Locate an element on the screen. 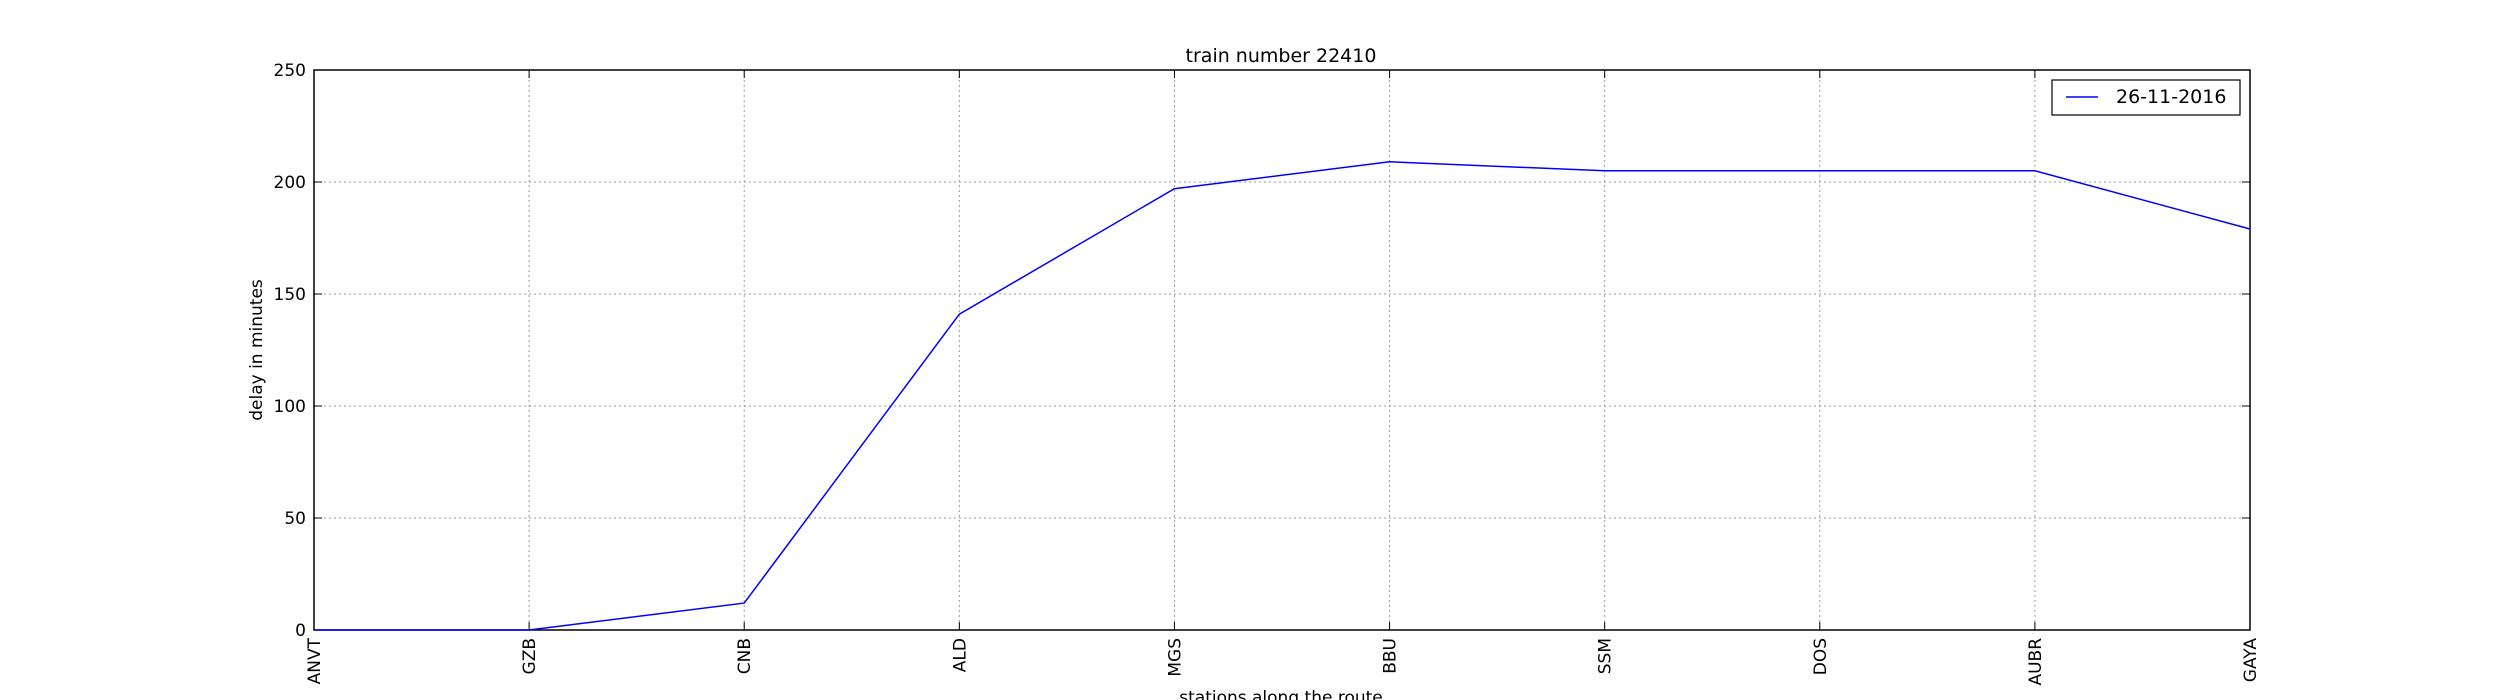  x-tick-label-aubr: AUBR is located at coordinates (2036, 662).